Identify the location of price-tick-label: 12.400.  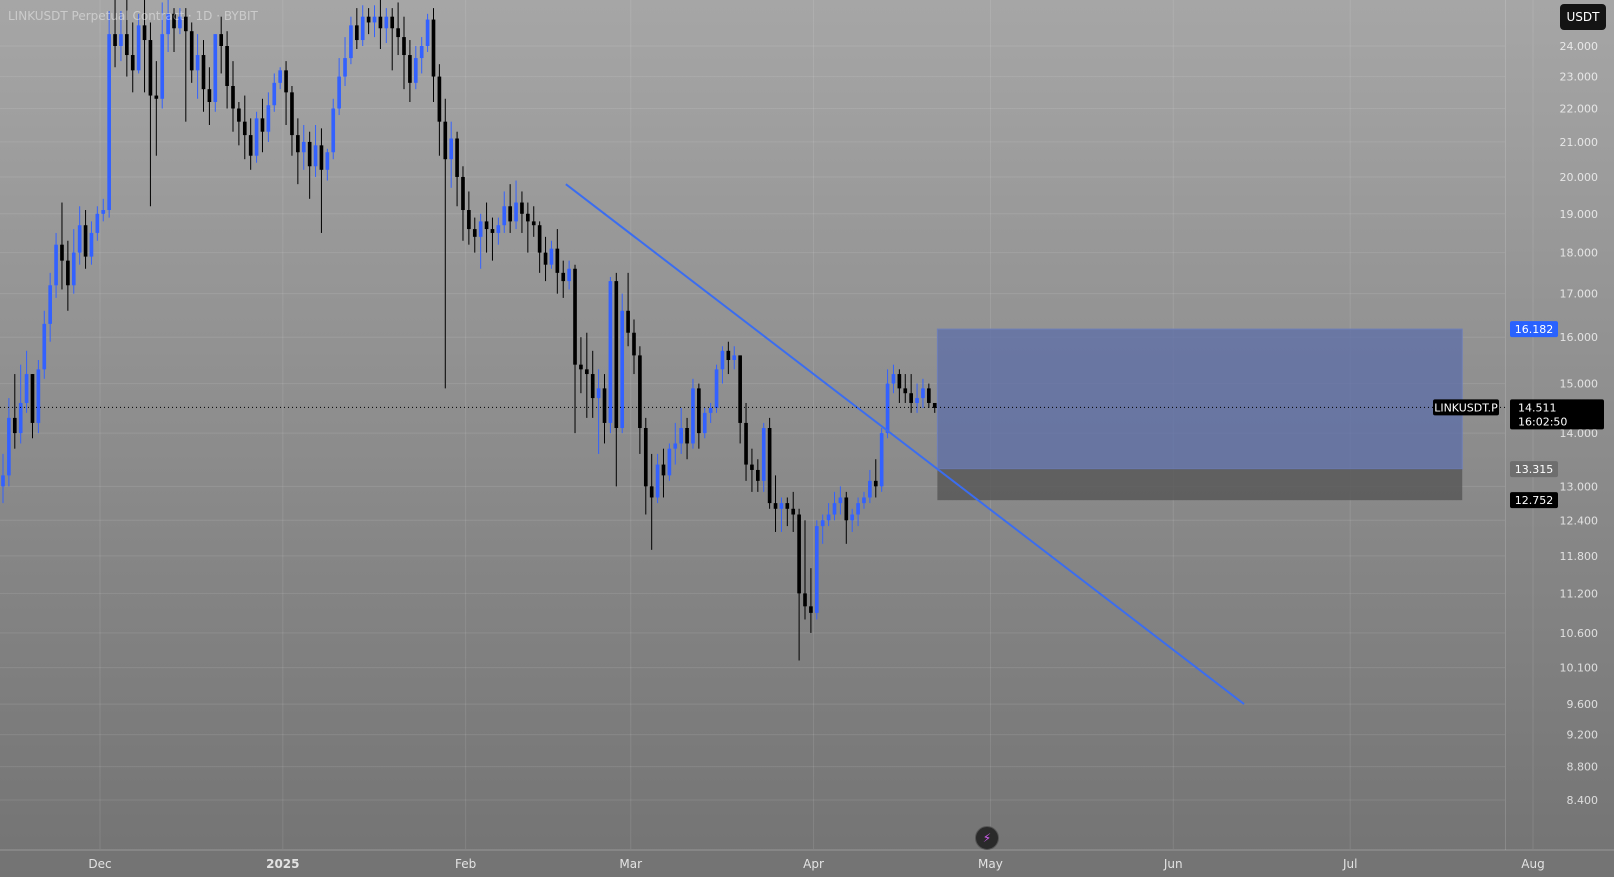
(1579, 520).